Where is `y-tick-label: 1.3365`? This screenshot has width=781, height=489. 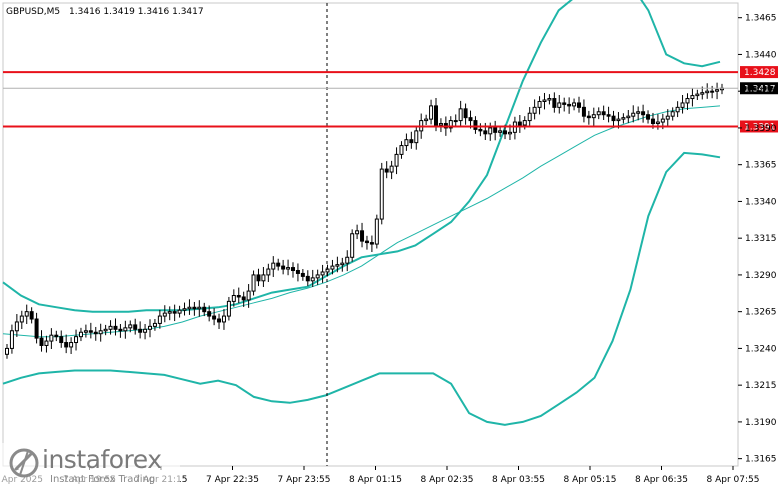
y-tick-label: 1.3365 is located at coordinates (761, 166).